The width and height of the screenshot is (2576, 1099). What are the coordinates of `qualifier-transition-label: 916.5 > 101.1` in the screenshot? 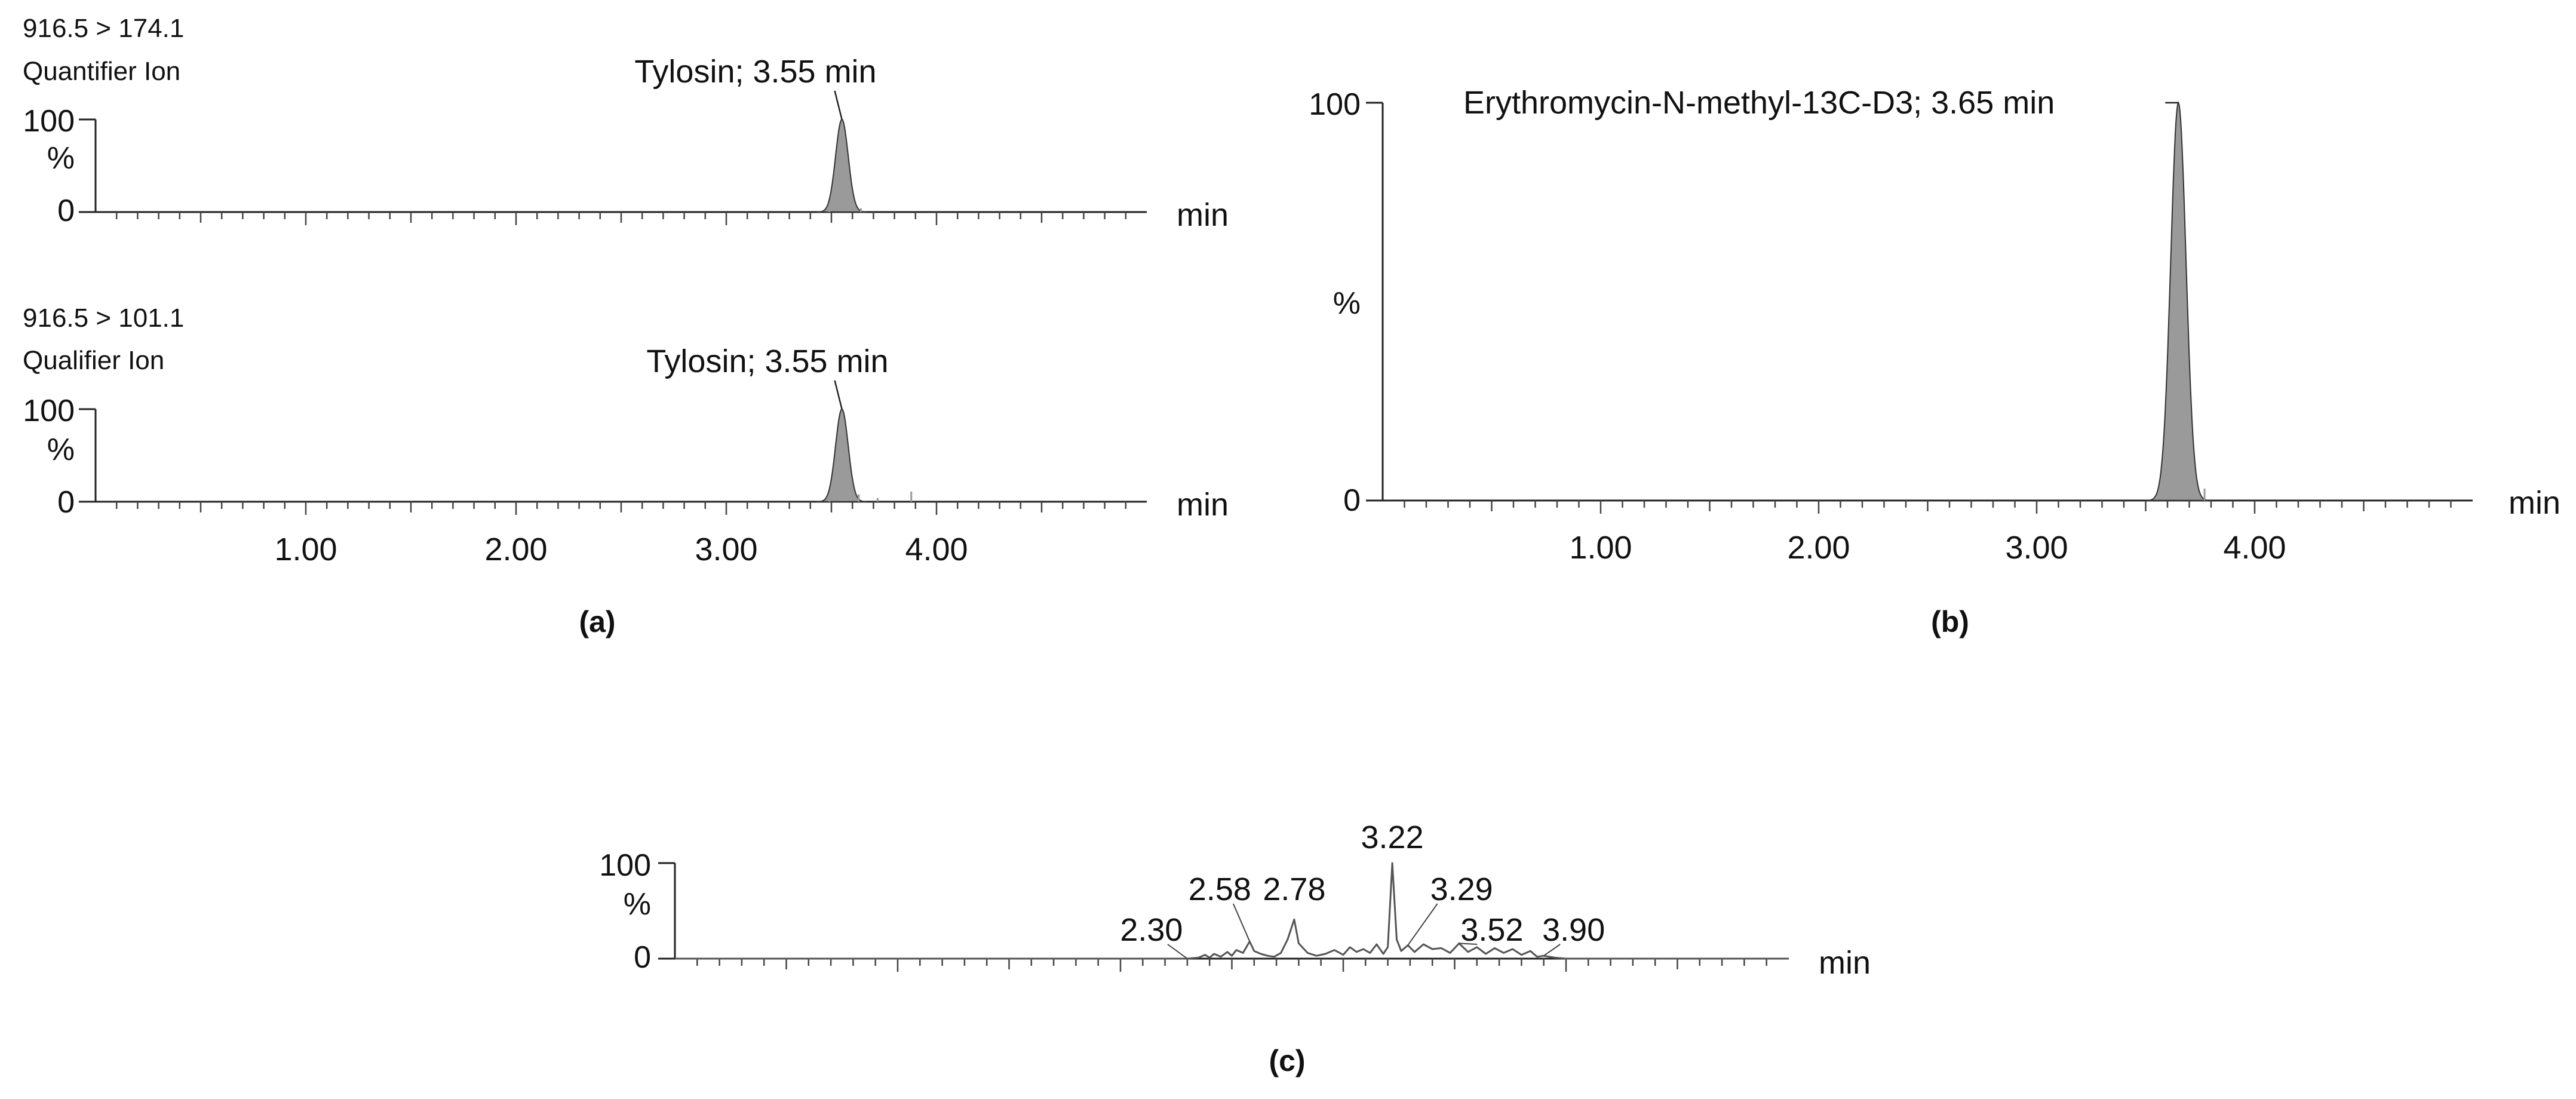 It's located at (104, 318).